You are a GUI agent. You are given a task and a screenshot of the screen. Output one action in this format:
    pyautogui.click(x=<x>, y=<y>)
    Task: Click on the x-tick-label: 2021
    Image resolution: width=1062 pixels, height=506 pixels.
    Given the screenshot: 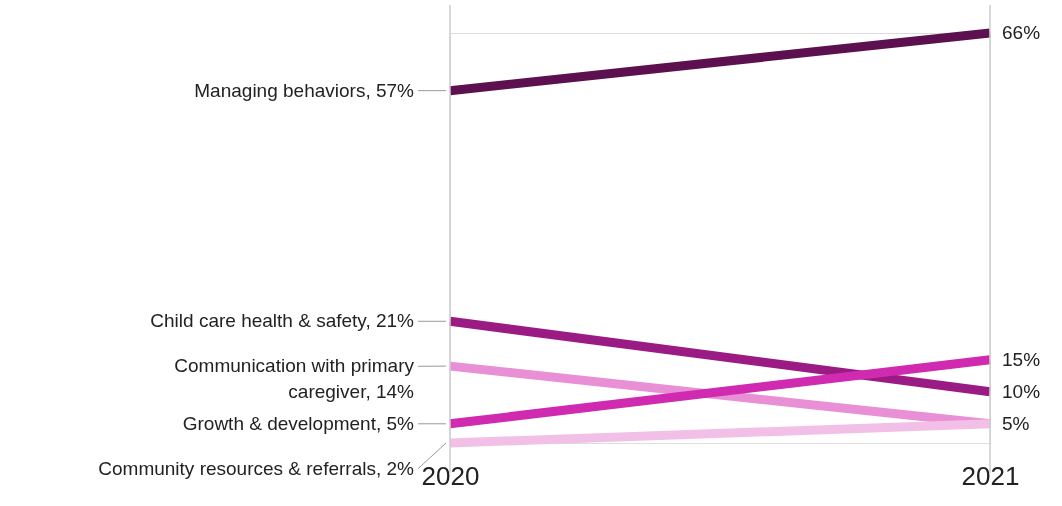 What is the action you would take?
    pyautogui.click(x=990, y=475)
    